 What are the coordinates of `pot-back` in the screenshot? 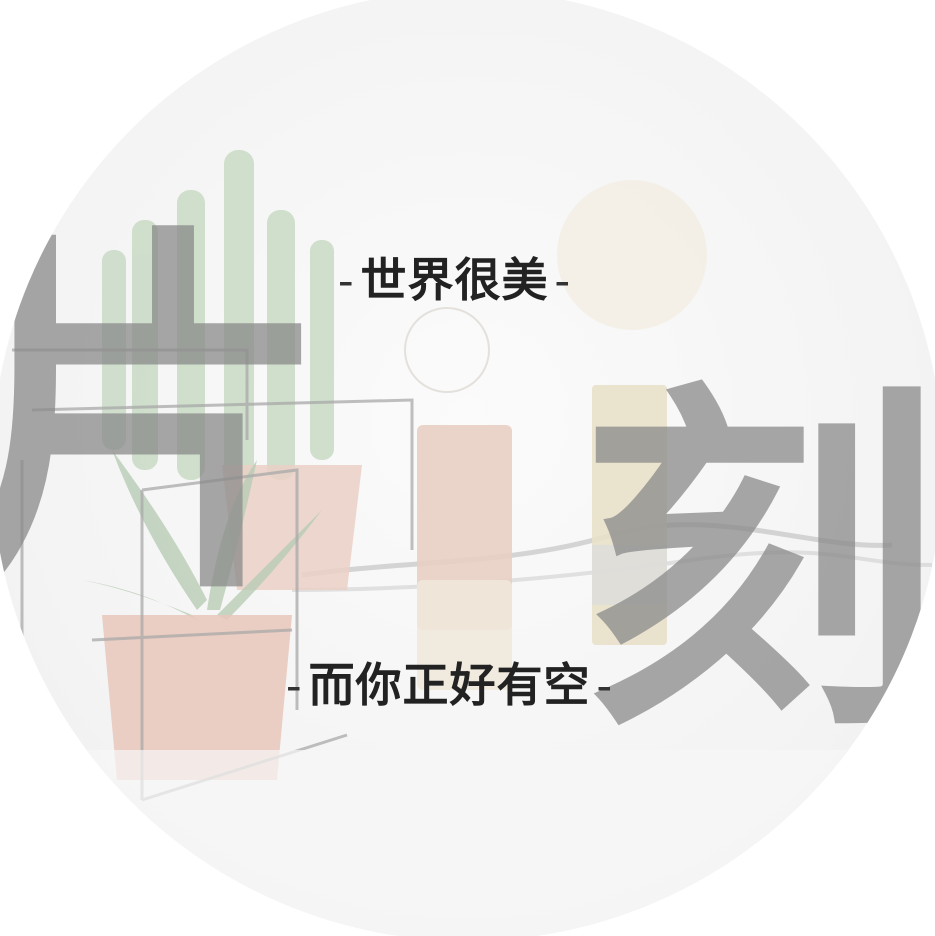 It's located at (292, 527).